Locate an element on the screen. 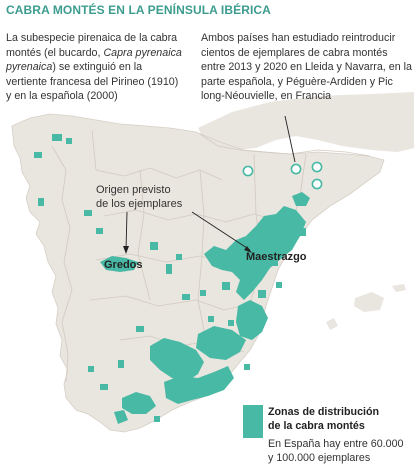  zone-valencia is located at coordinates (252, 320).